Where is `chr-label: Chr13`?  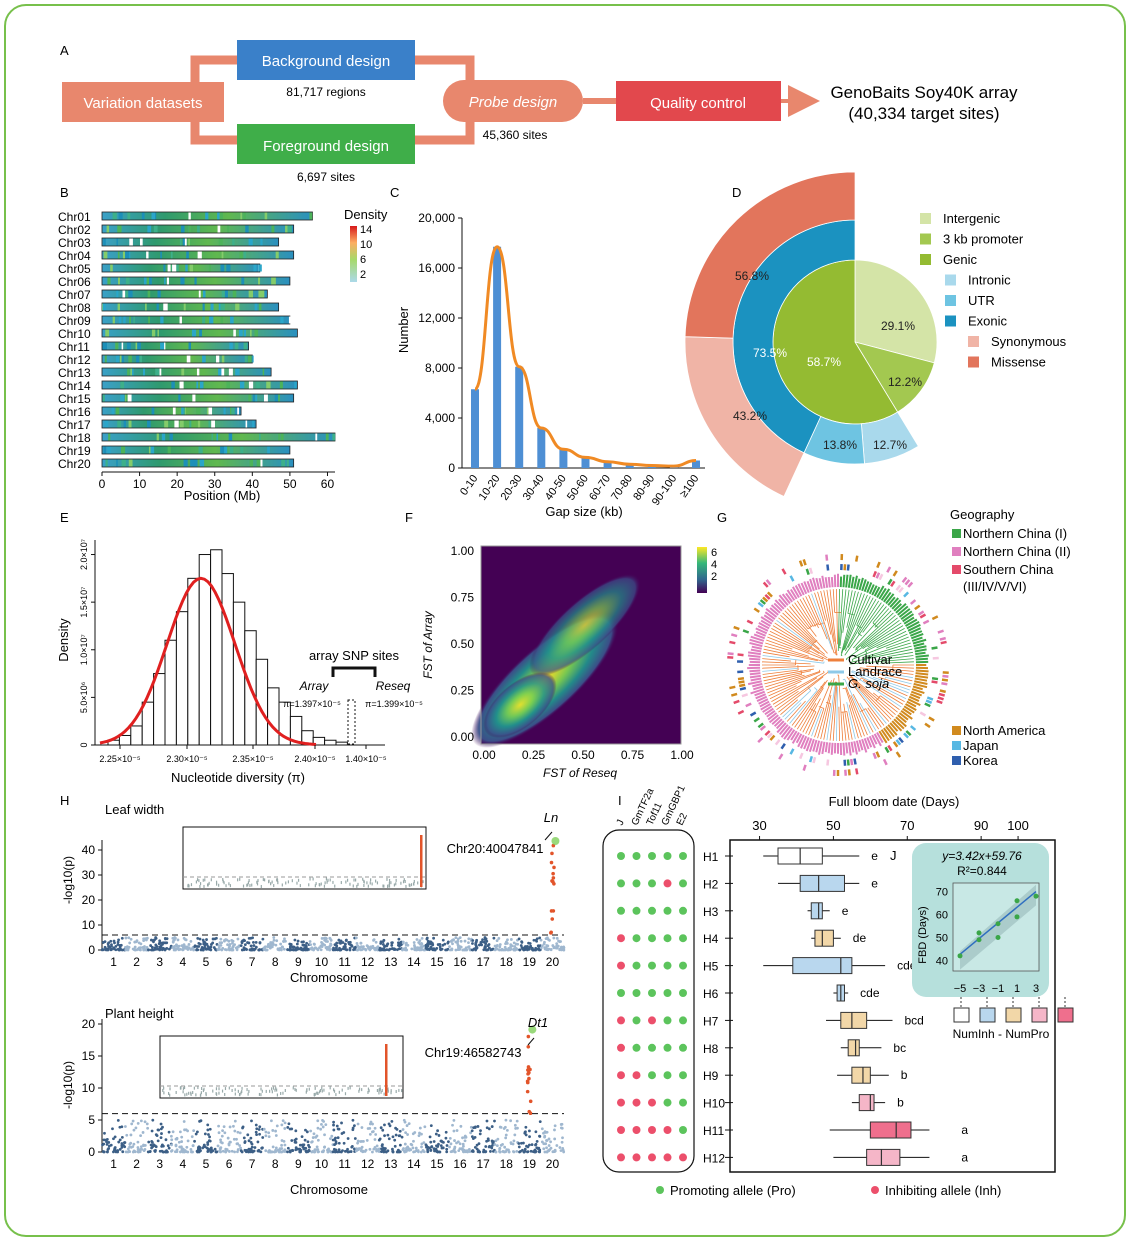
chr-label: Chr13 is located at coordinates (74, 373).